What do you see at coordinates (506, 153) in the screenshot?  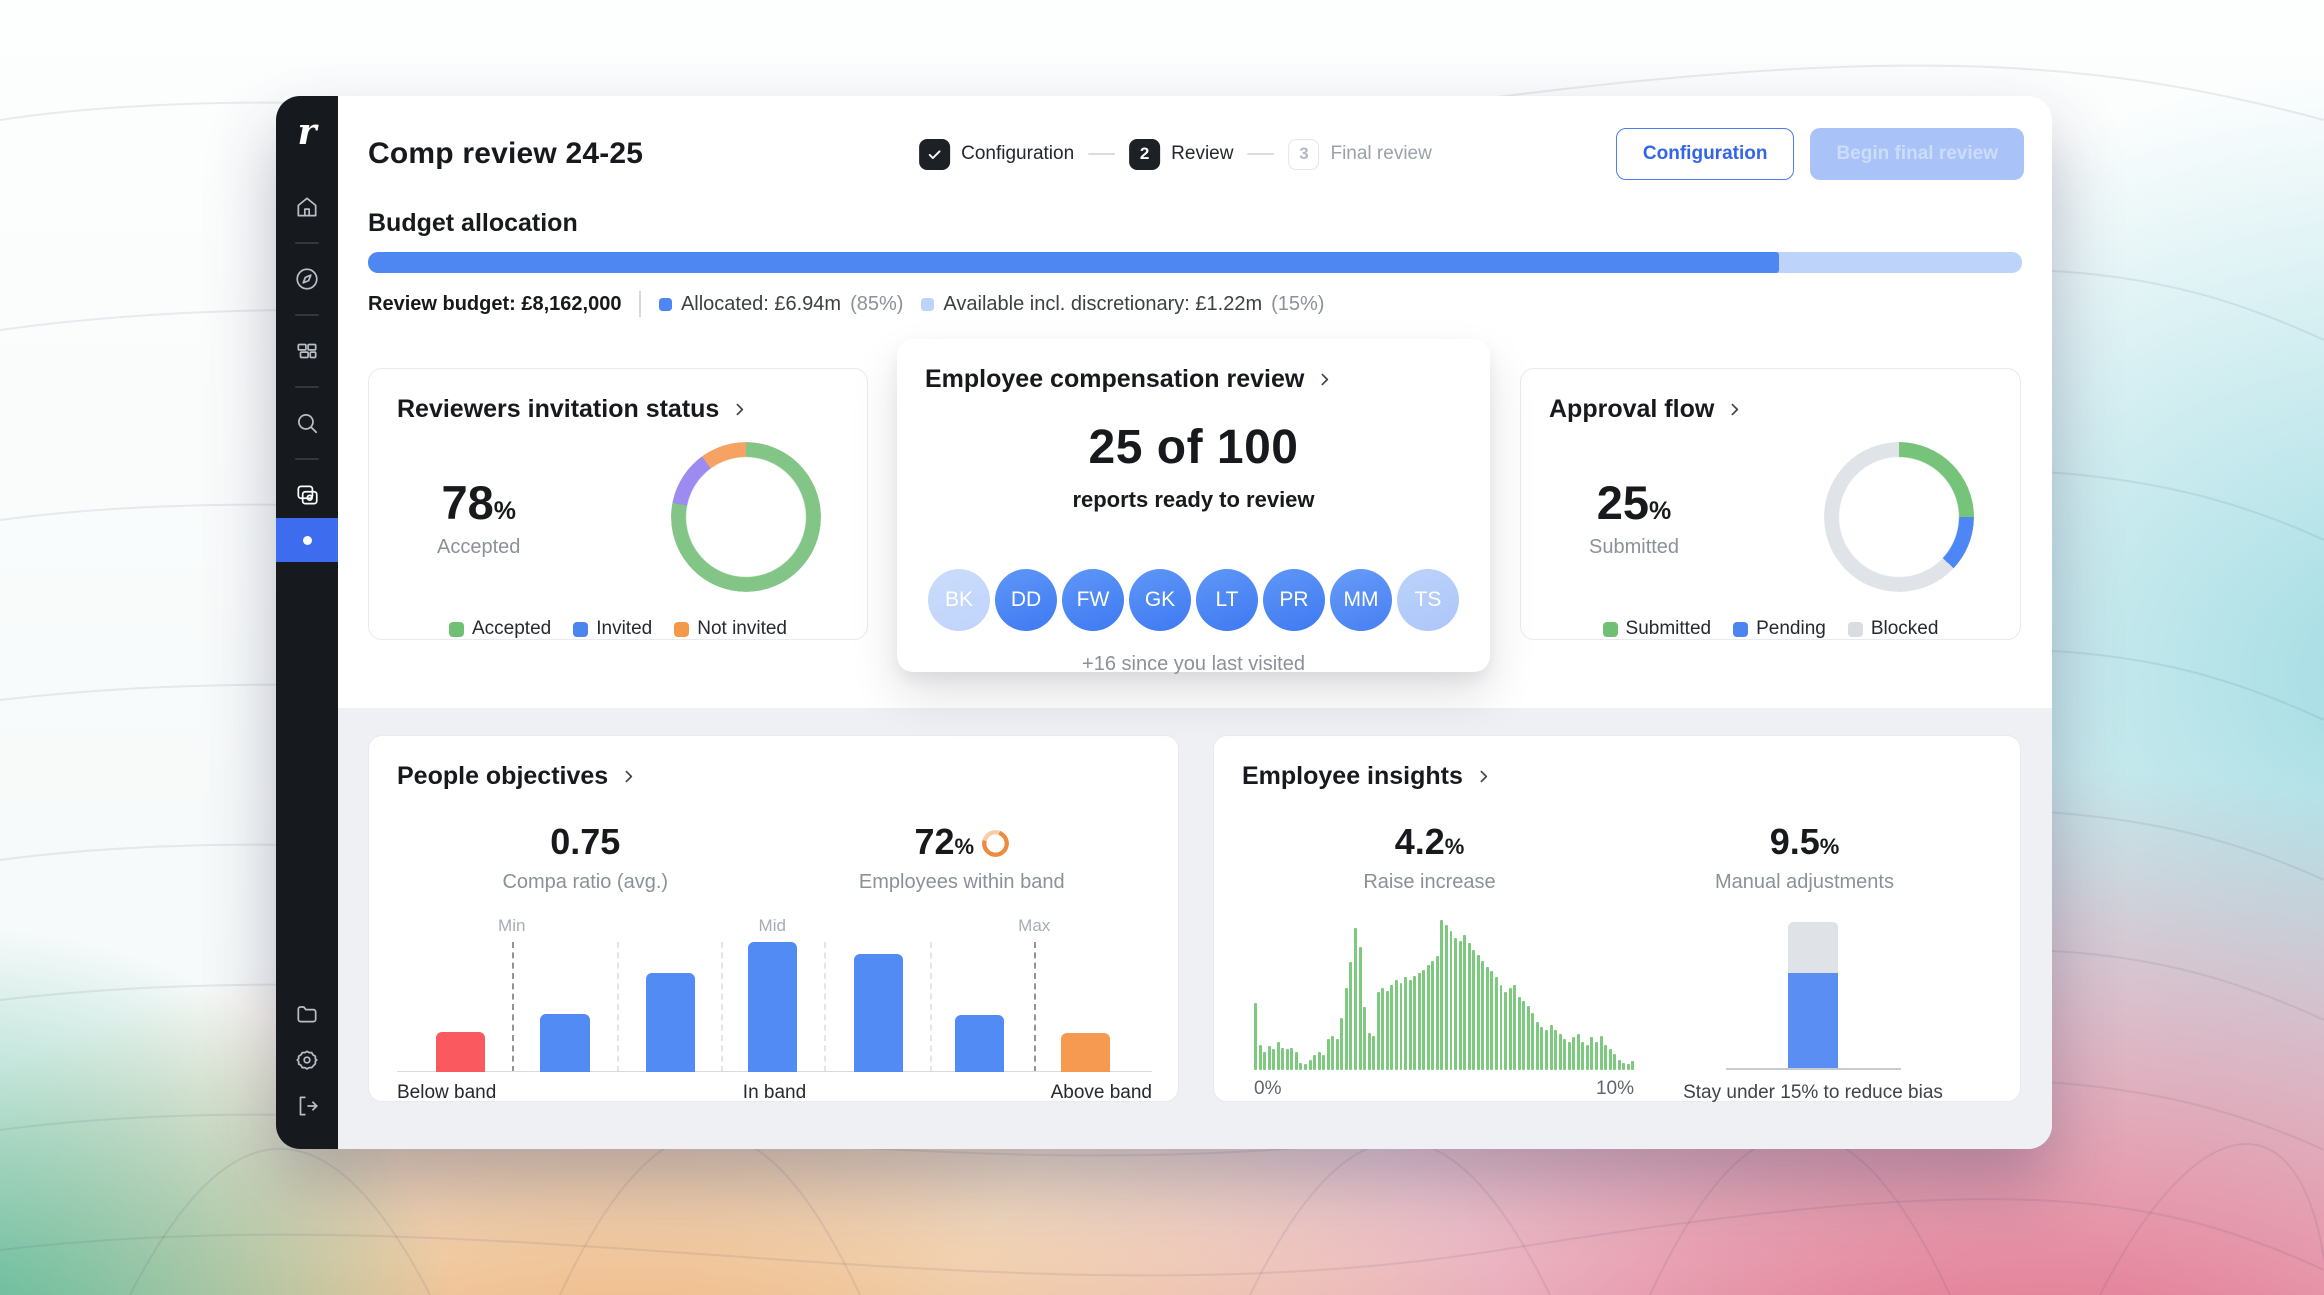 I see `page-title: Comp review 24-25` at bounding box center [506, 153].